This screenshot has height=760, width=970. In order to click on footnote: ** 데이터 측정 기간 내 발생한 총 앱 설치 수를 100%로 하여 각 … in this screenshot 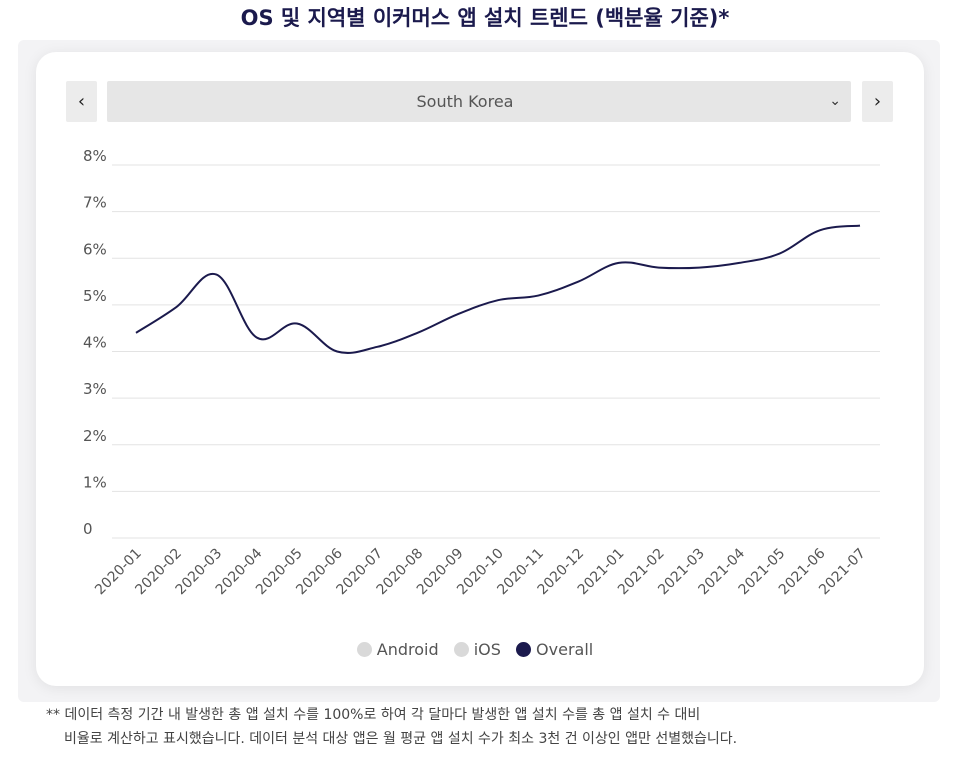, I will do `click(391, 727)`.